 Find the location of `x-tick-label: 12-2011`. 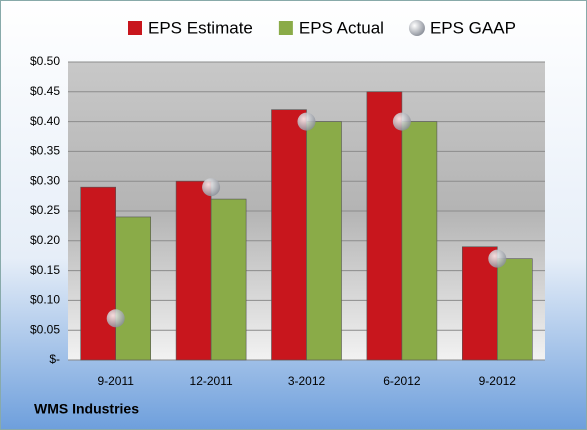

x-tick-label: 12-2011 is located at coordinates (211, 381).